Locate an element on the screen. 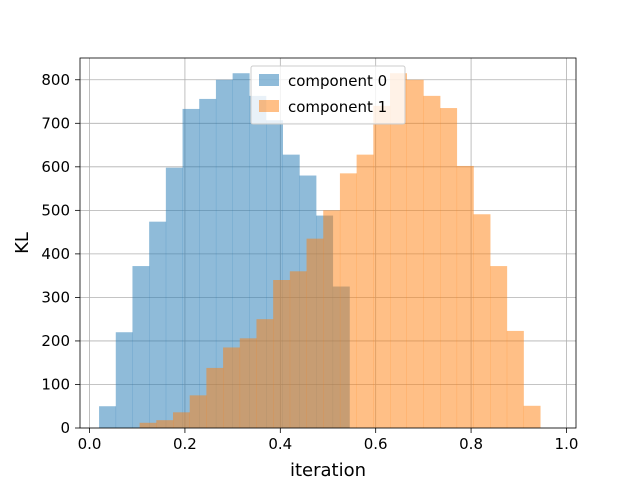  x-axis-label: iteration is located at coordinates (328, 470).